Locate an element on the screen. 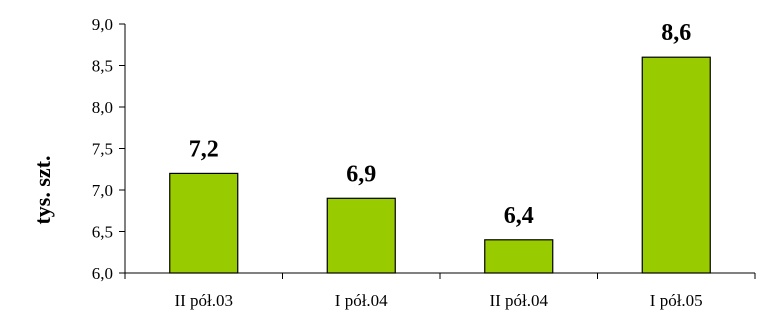 The width and height of the screenshot is (765, 321). y-tick-label-7: 9,0 is located at coordinates (102, 24).